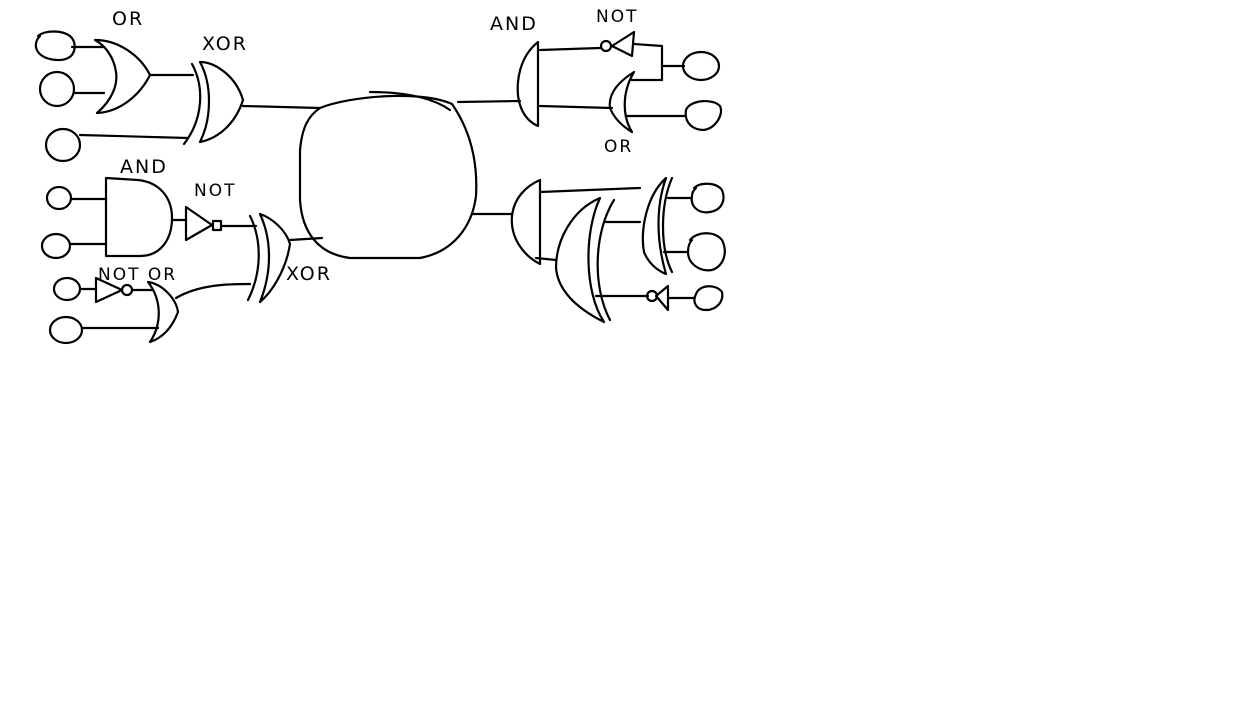 The width and height of the screenshot is (1252, 727). I want to click on or-gate-bottom-left, so click(163, 312).